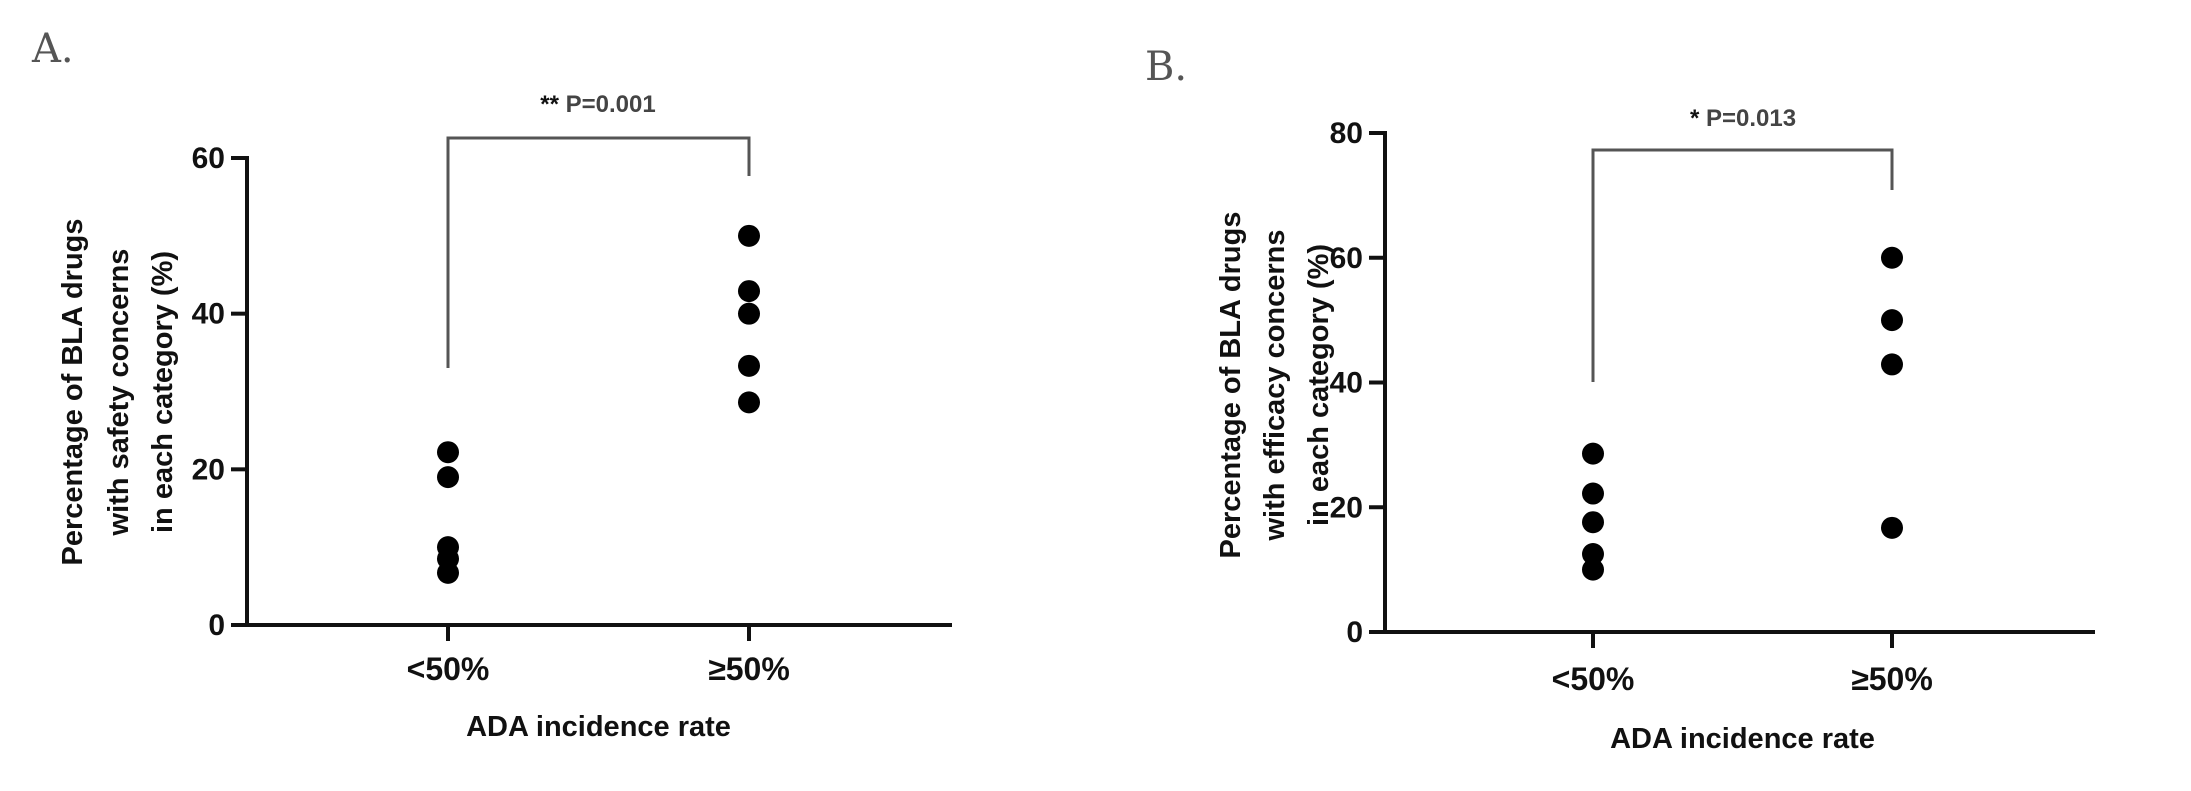 This screenshot has height=791, width=2191. What do you see at coordinates (549, 104) in the screenshot?
I see `significance-stars: **` at bounding box center [549, 104].